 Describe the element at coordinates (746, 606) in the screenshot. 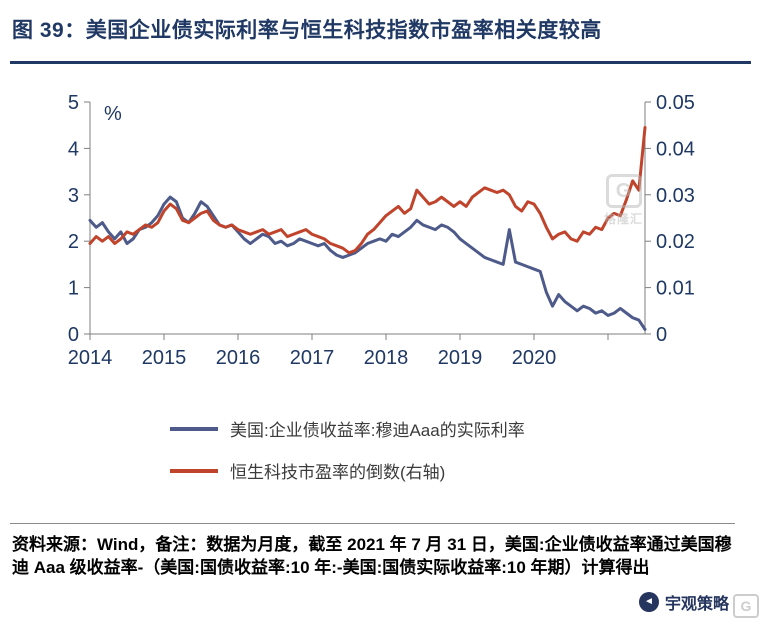

I see `gelonghui-corner-logo-icon: G` at that location.